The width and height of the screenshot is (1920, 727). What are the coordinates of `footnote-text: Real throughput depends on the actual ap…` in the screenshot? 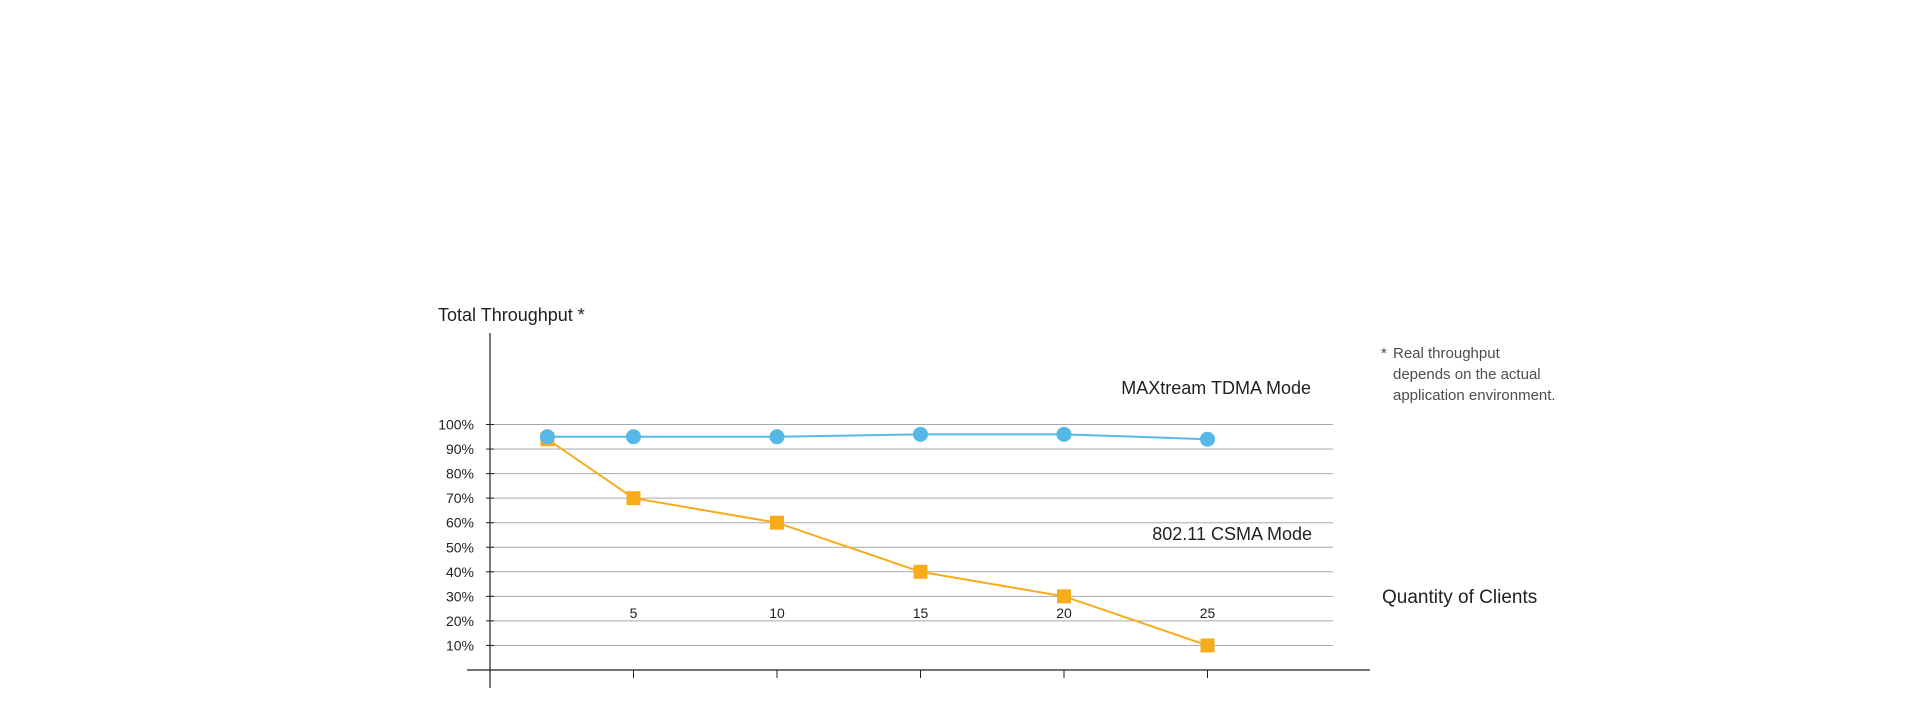 It's located at (1474, 374).